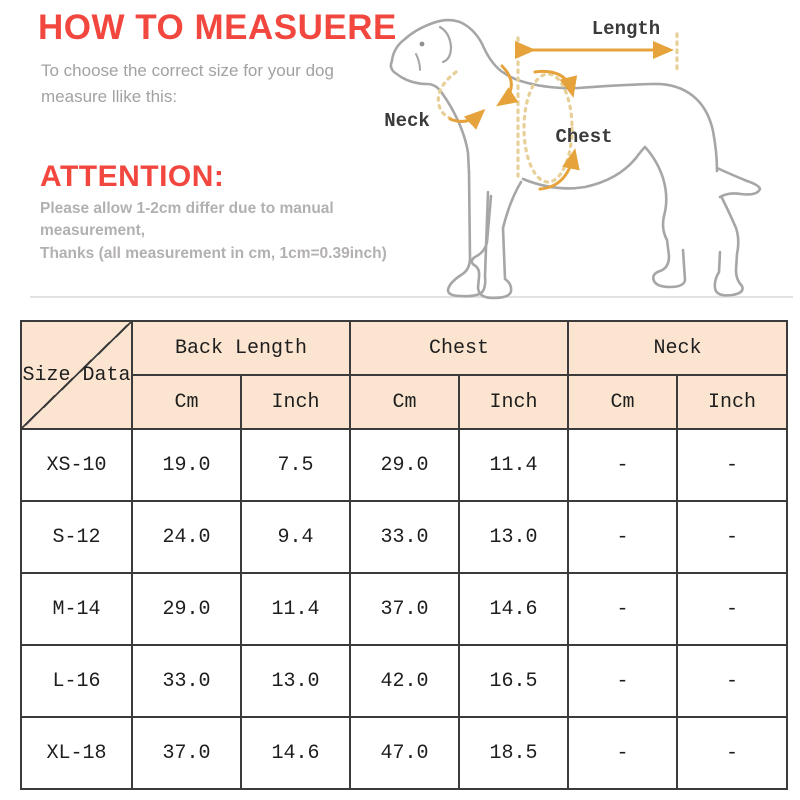  What do you see at coordinates (422, 44) in the screenshot?
I see `dog-eye` at bounding box center [422, 44].